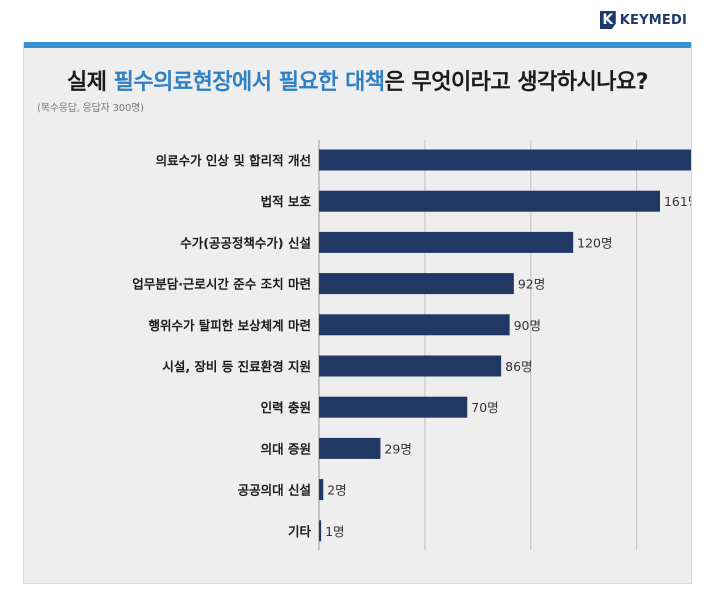 The width and height of the screenshot is (713, 603). What do you see at coordinates (233, 160) in the screenshot?
I see `category-label: 의료수가 인상 및 합리적 개선` at bounding box center [233, 160].